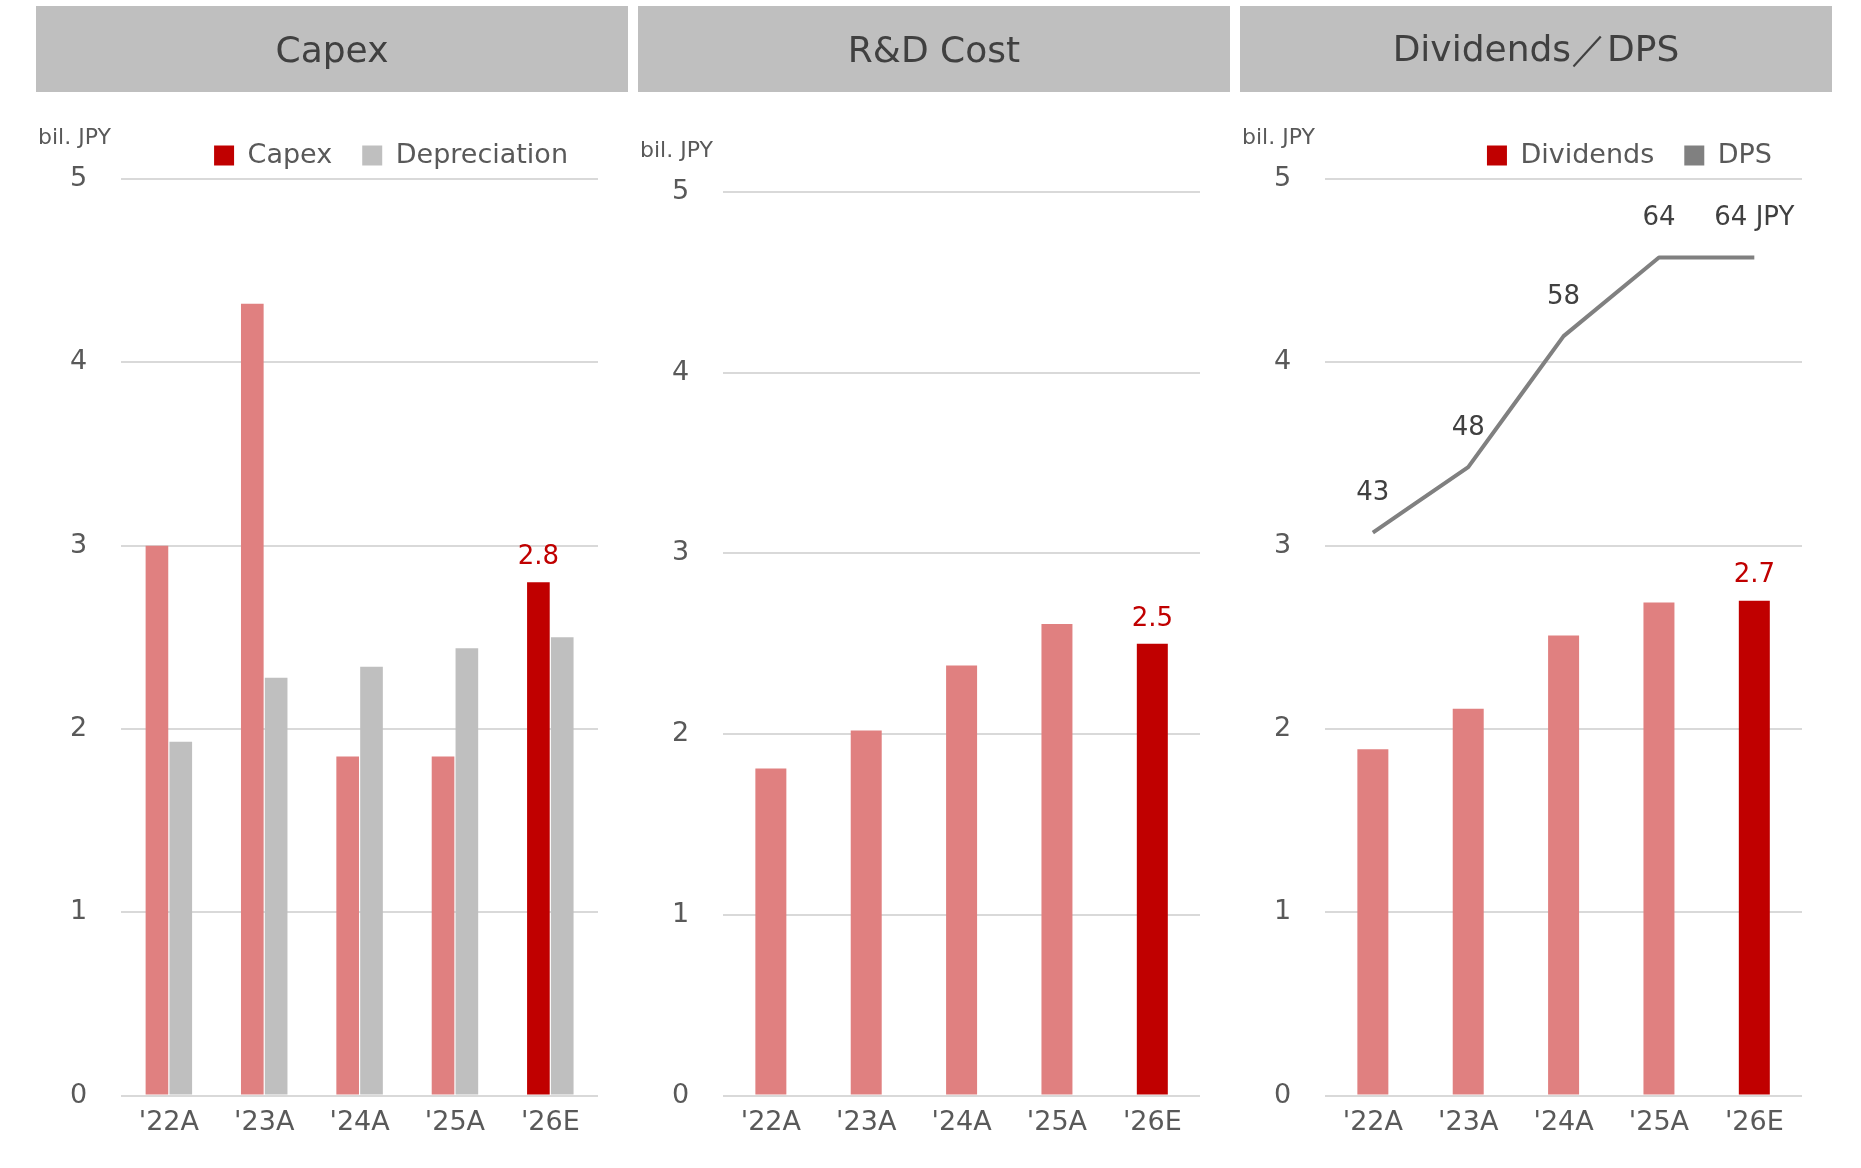 The height and width of the screenshot is (1168, 1861). What do you see at coordinates (332, 49) in the screenshot?
I see `chart-title: Capex` at bounding box center [332, 49].